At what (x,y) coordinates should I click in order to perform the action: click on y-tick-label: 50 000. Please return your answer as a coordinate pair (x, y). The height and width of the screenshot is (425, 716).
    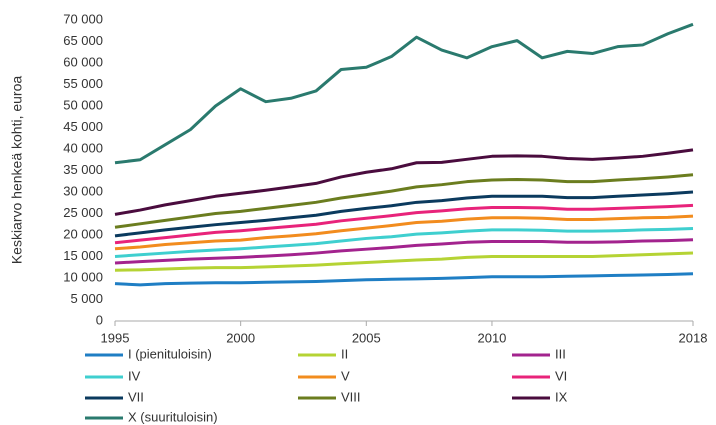
    Looking at the image, I should click on (83, 104).